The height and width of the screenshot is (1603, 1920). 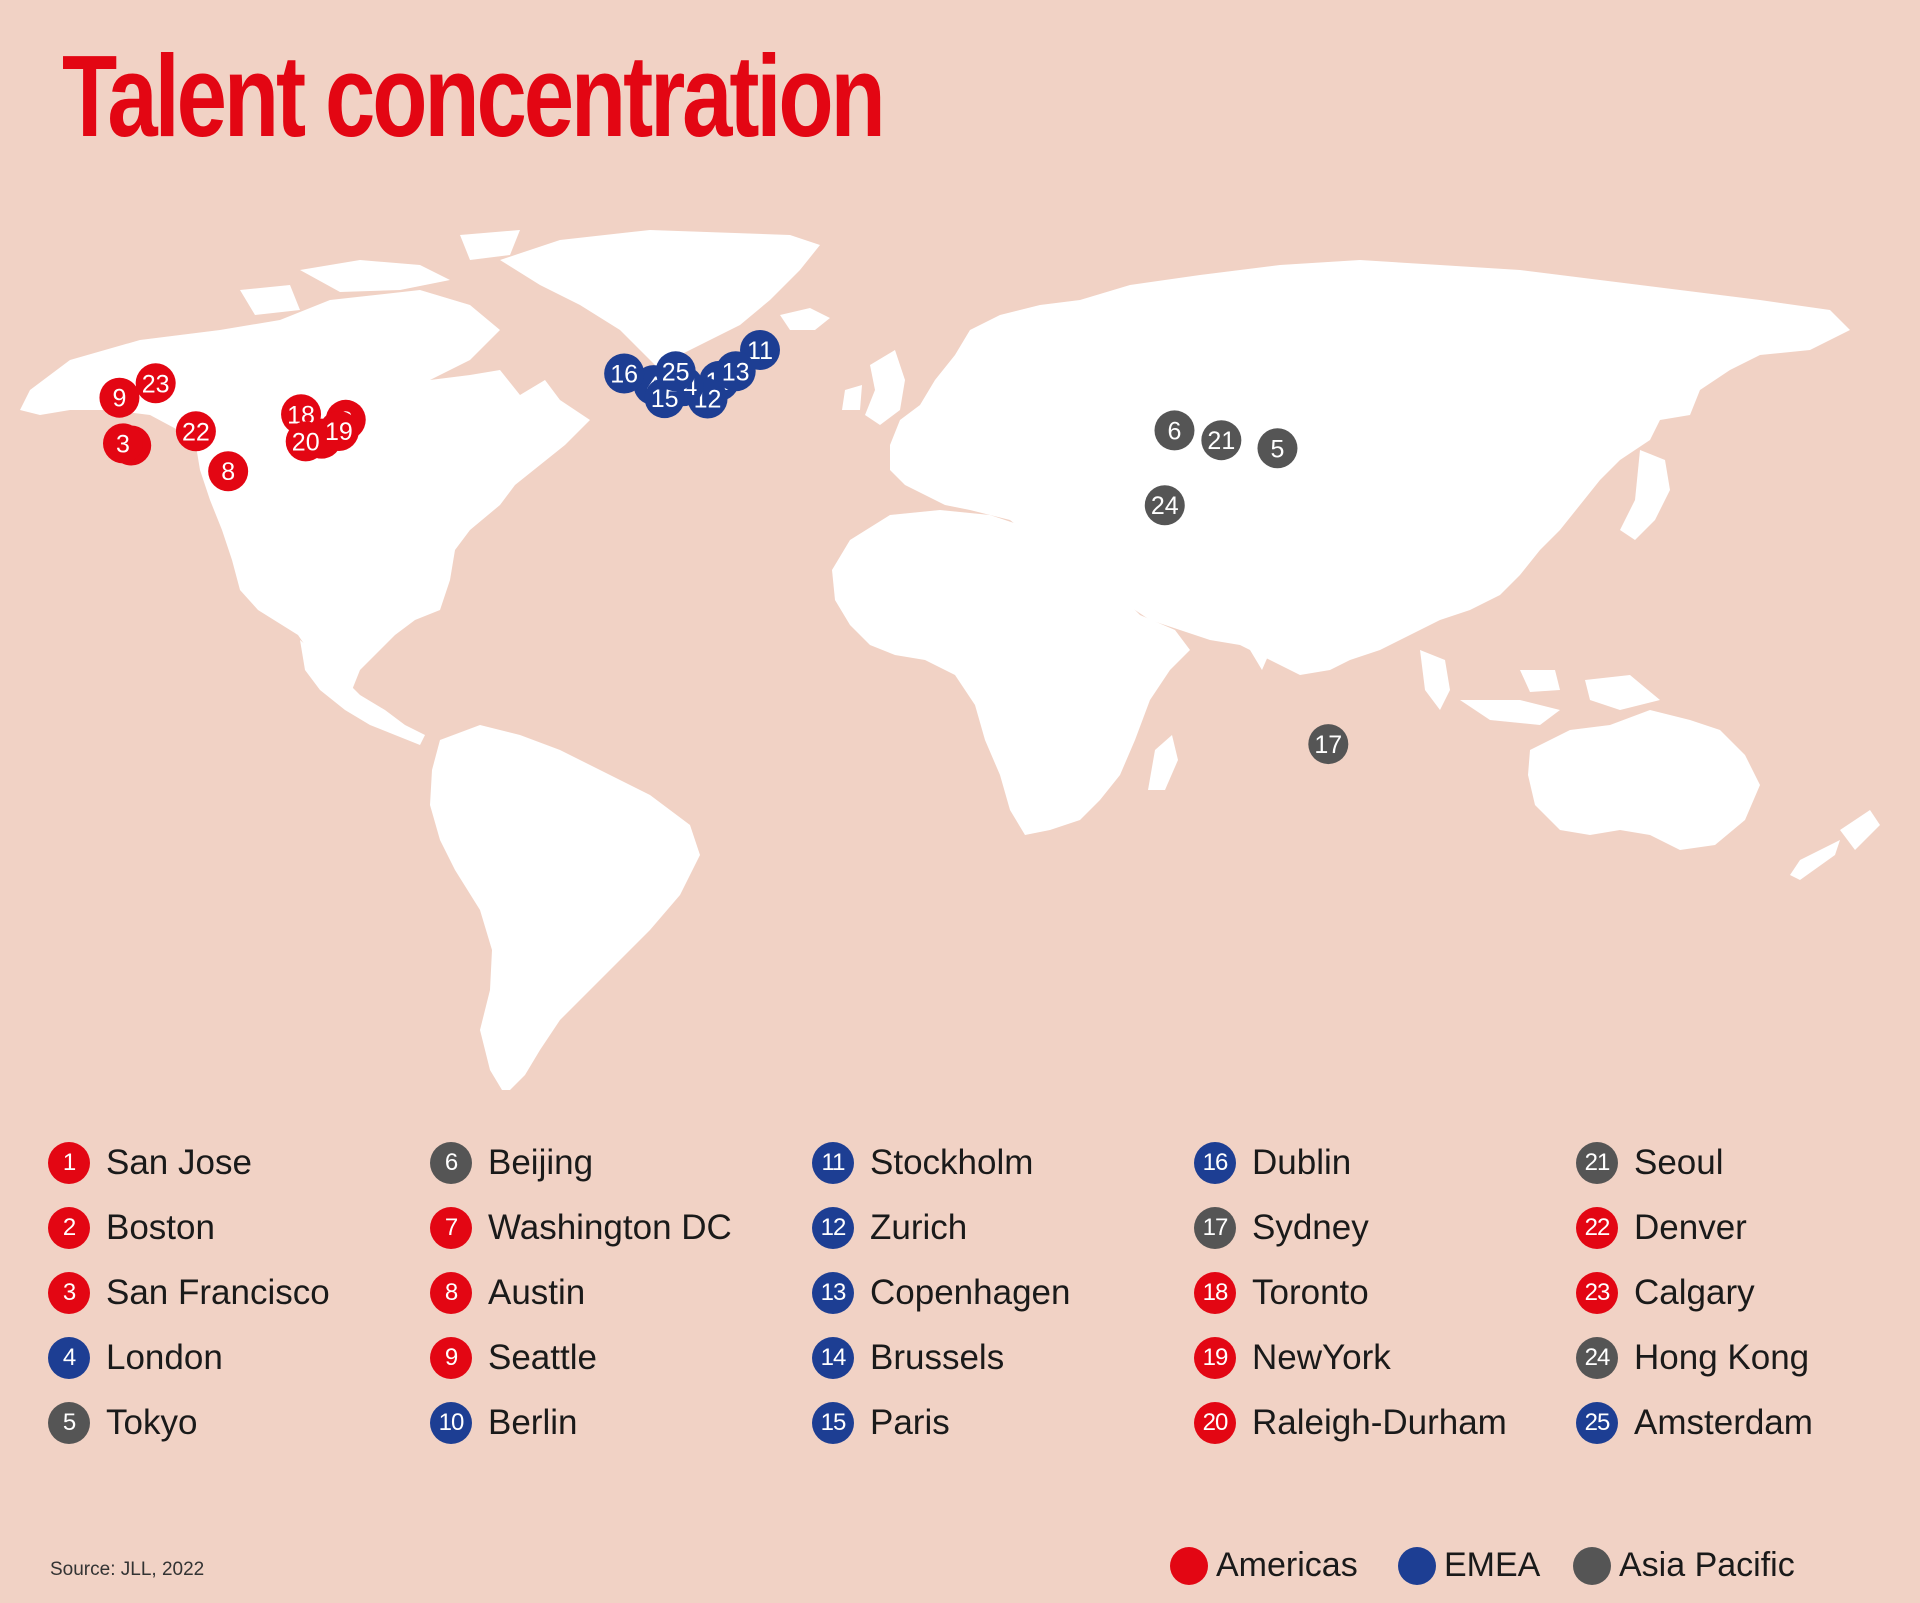 What do you see at coordinates (833, 1228) in the screenshot?
I see `legend-rank-badge: 12` at bounding box center [833, 1228].